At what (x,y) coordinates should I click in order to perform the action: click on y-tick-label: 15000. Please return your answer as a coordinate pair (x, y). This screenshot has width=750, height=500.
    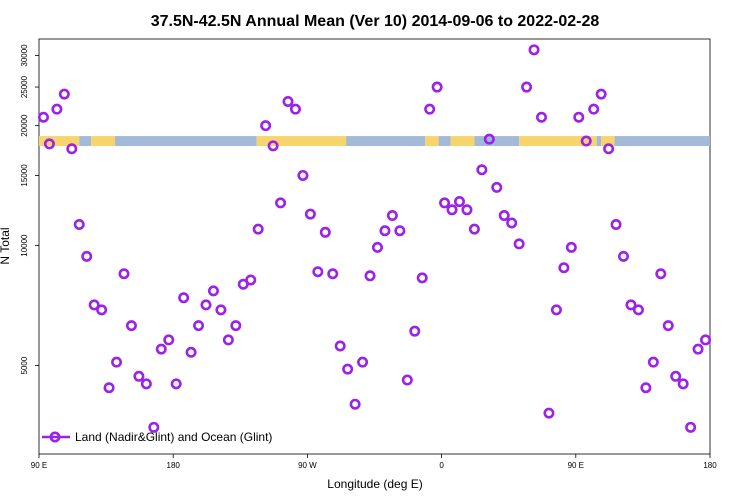
    Looking at the image, I should click on (24, 175).